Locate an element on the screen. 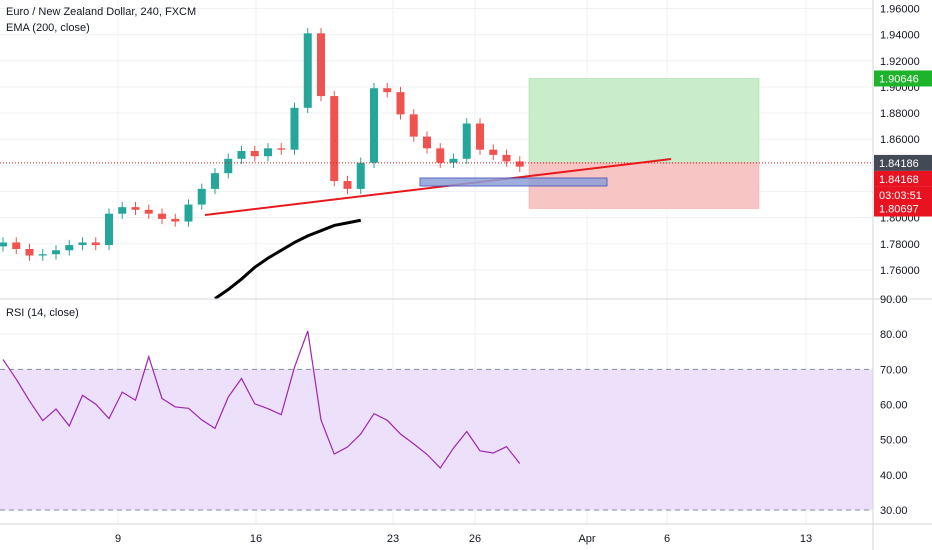 The image size is (932, 550). rsi-line is located at coordinates (261, 400).